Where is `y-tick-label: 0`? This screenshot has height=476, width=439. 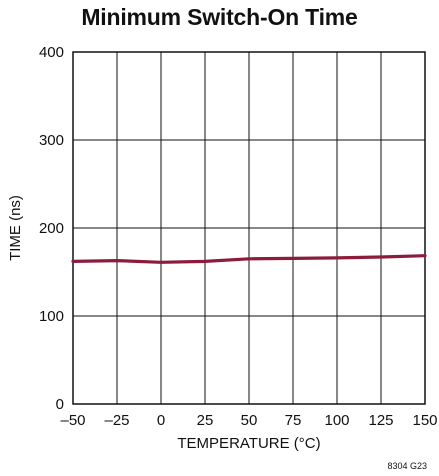
y-tick-label: 0 is located at coordinates (60, 404).